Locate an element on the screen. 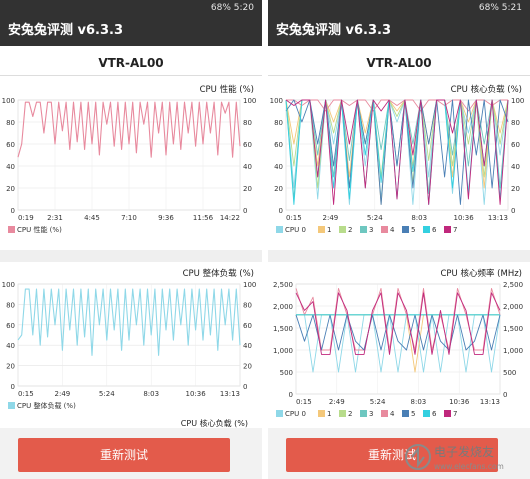 The image size is (530, 479). x-tick-label: 11:56 is located at coordinates (203, 218).